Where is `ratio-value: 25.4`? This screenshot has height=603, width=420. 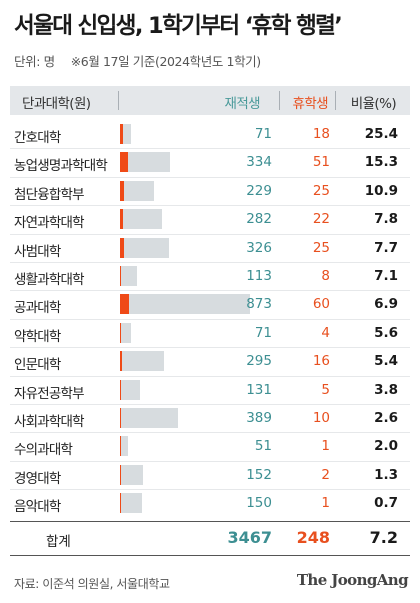
ratio-value: 25.4 is located at coordinates (381, 134).